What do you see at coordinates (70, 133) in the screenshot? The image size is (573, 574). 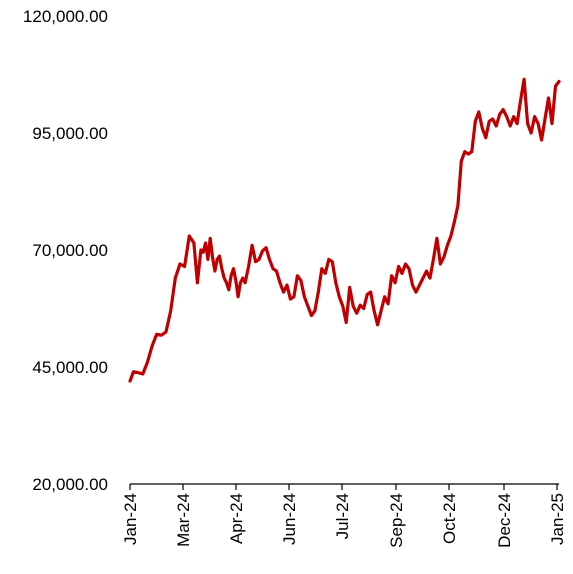 I see `y-tick-label: 95,000.00` at bounding box center [70, 133].